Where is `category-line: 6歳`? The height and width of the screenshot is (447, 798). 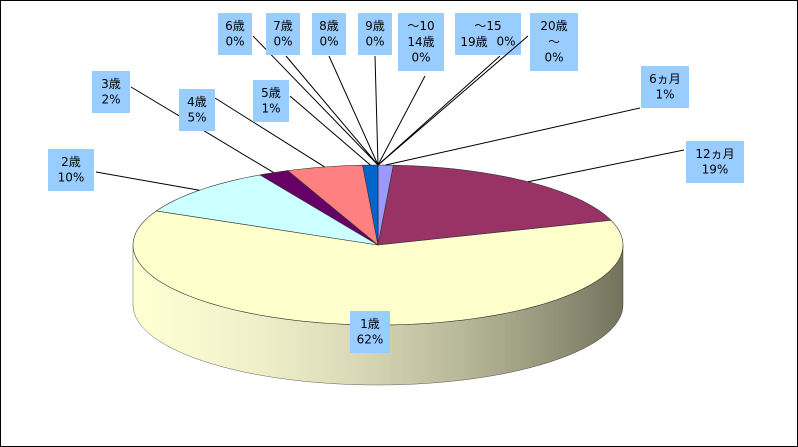 category-line: 6歳 is located at coordinates (235, 26).